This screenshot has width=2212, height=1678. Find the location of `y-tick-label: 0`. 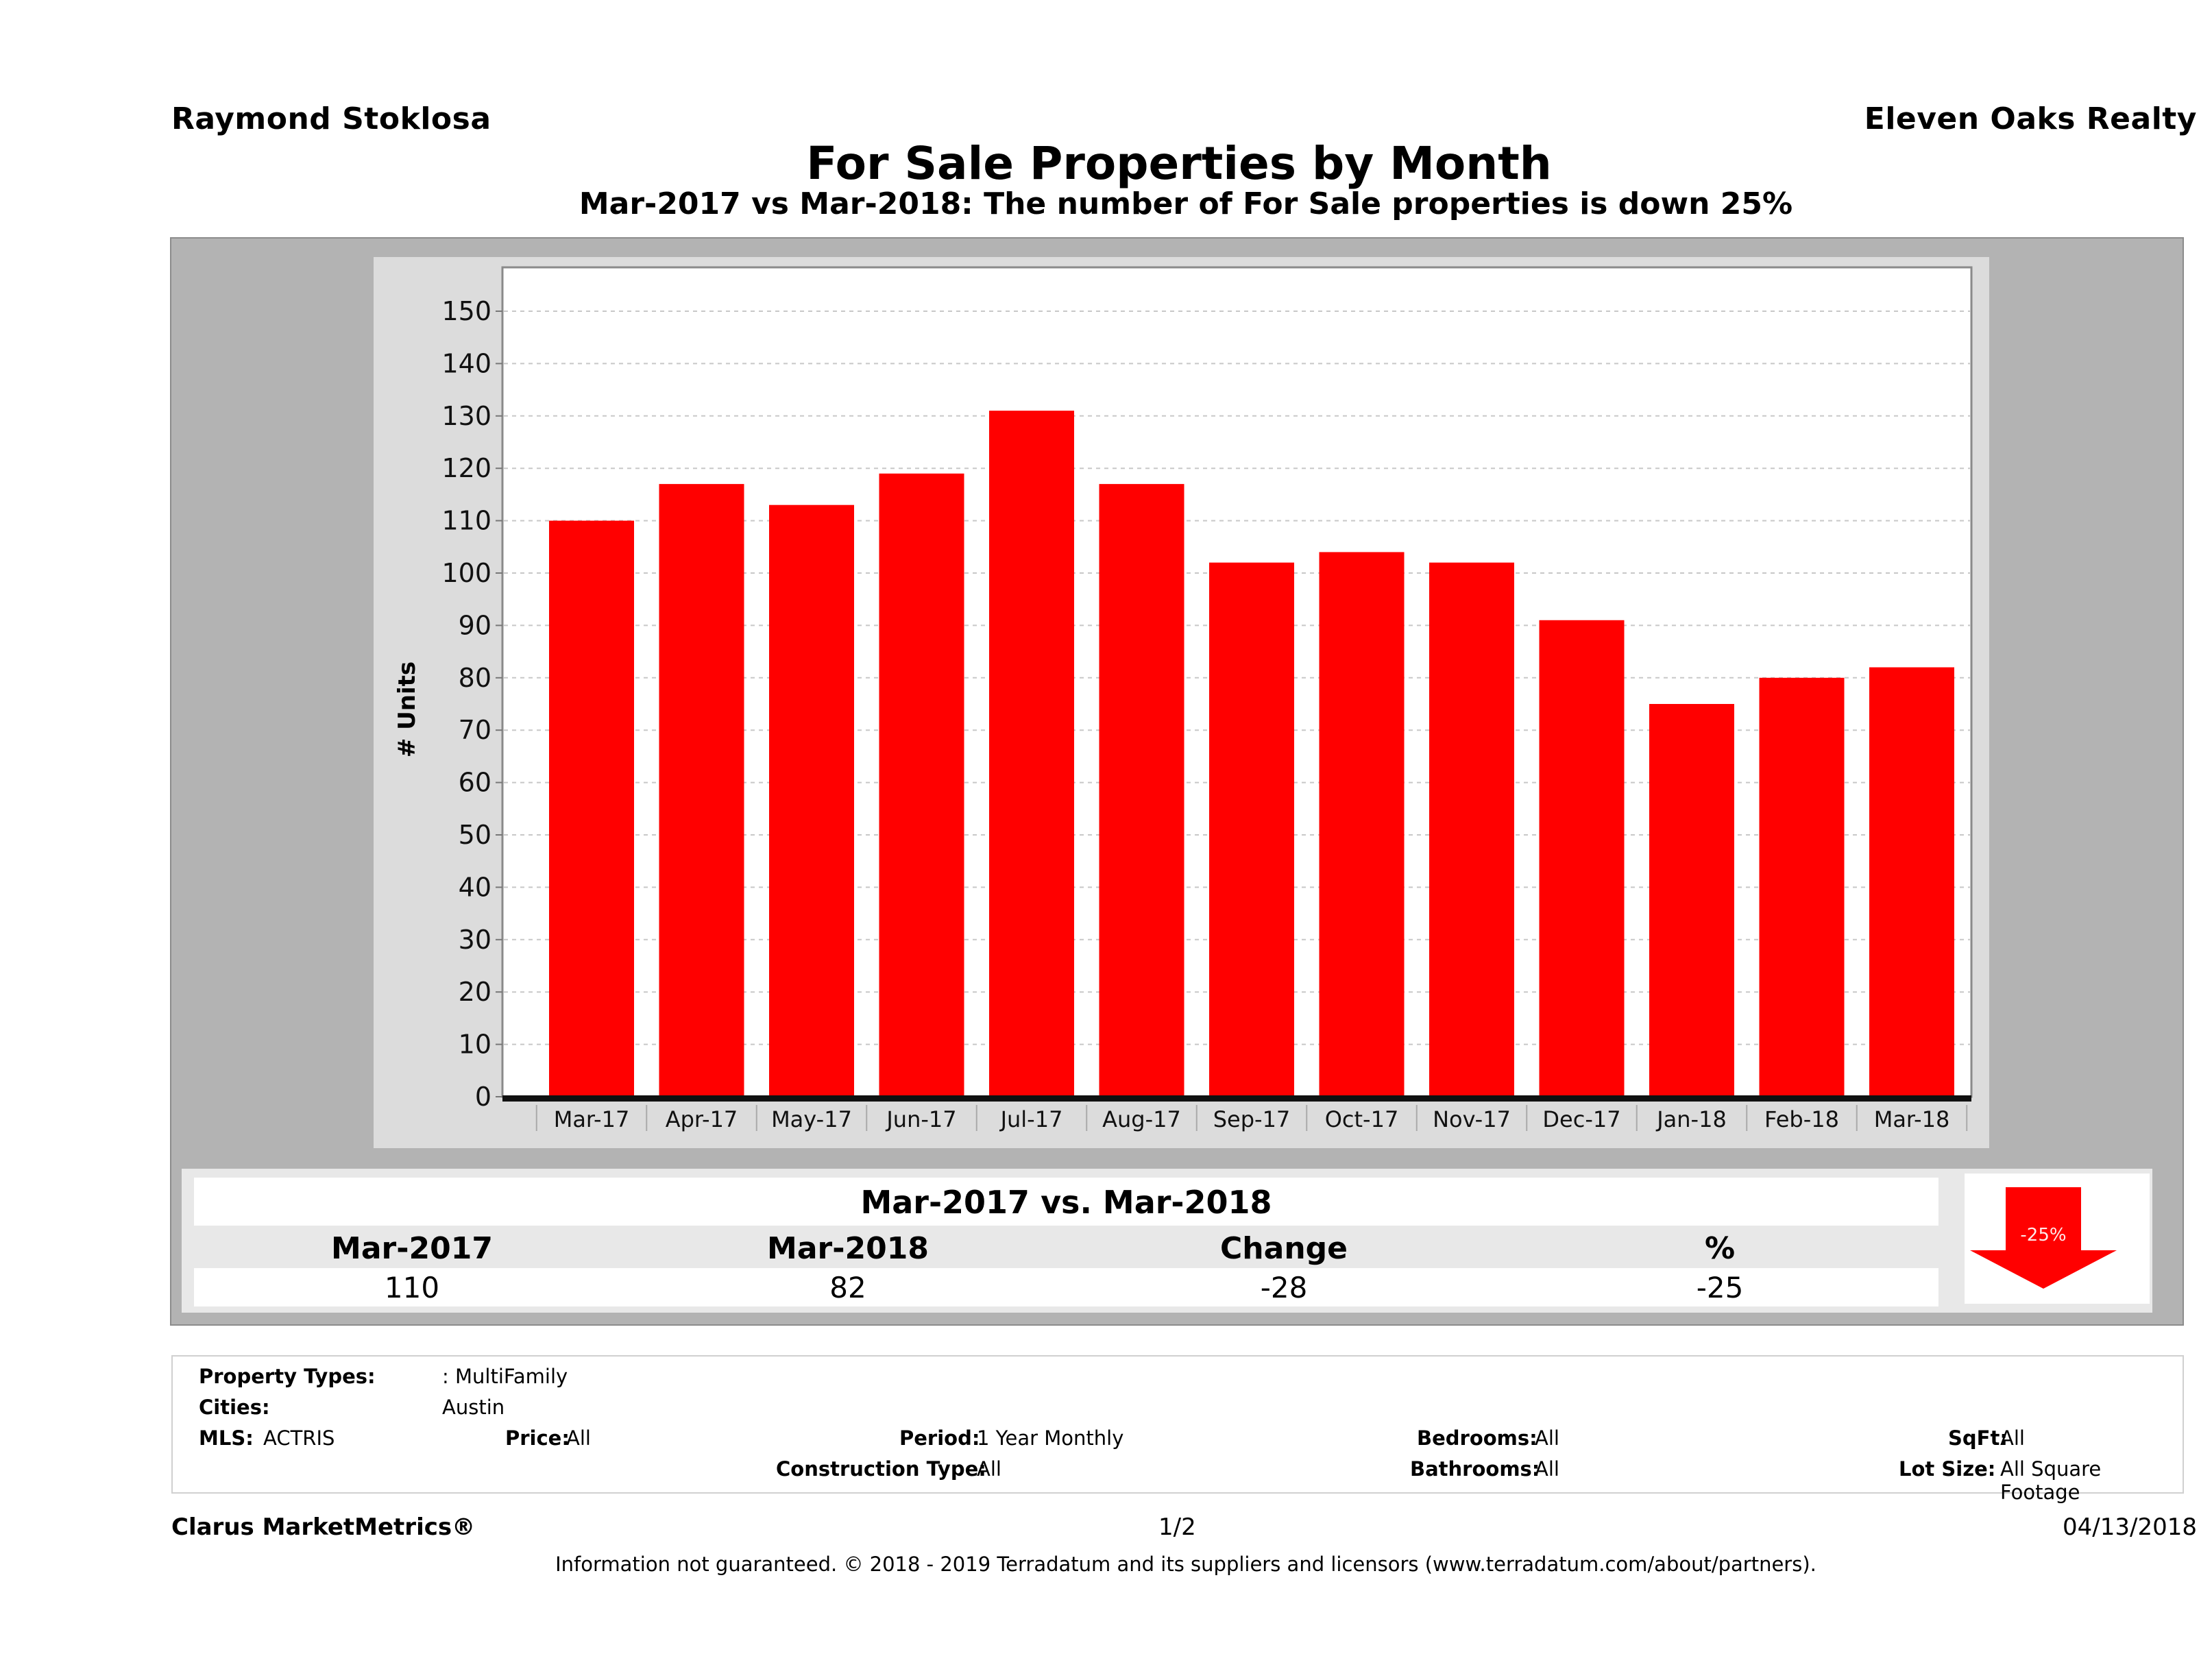

y-tick-label: 0 is located at coordinates (483, 1097).